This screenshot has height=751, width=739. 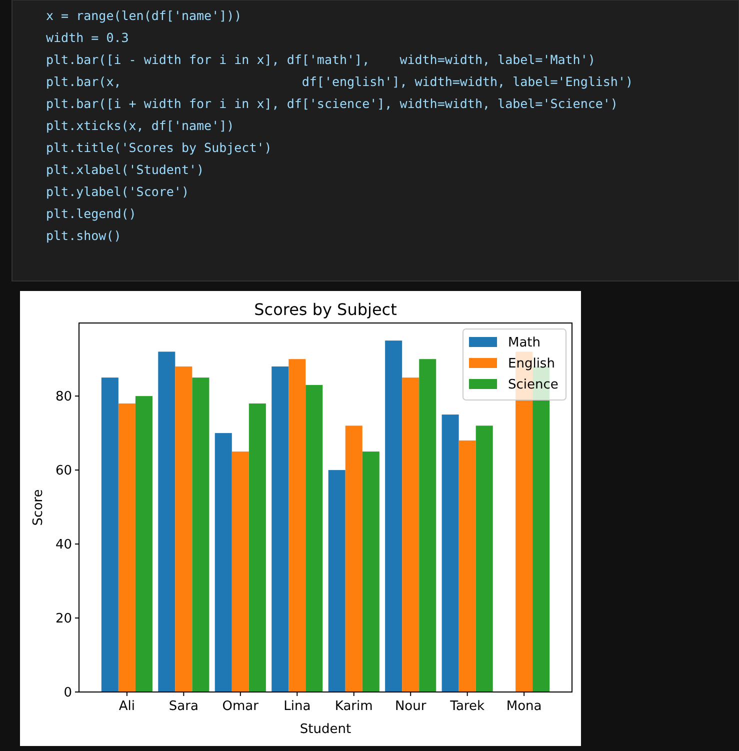 What do you see at coordinates (321, 59) in the screenshot?
I see `text: plt.bar([i - width for i in x], df['math'], width=width, label='Math')` at bounding box center [321, 59].